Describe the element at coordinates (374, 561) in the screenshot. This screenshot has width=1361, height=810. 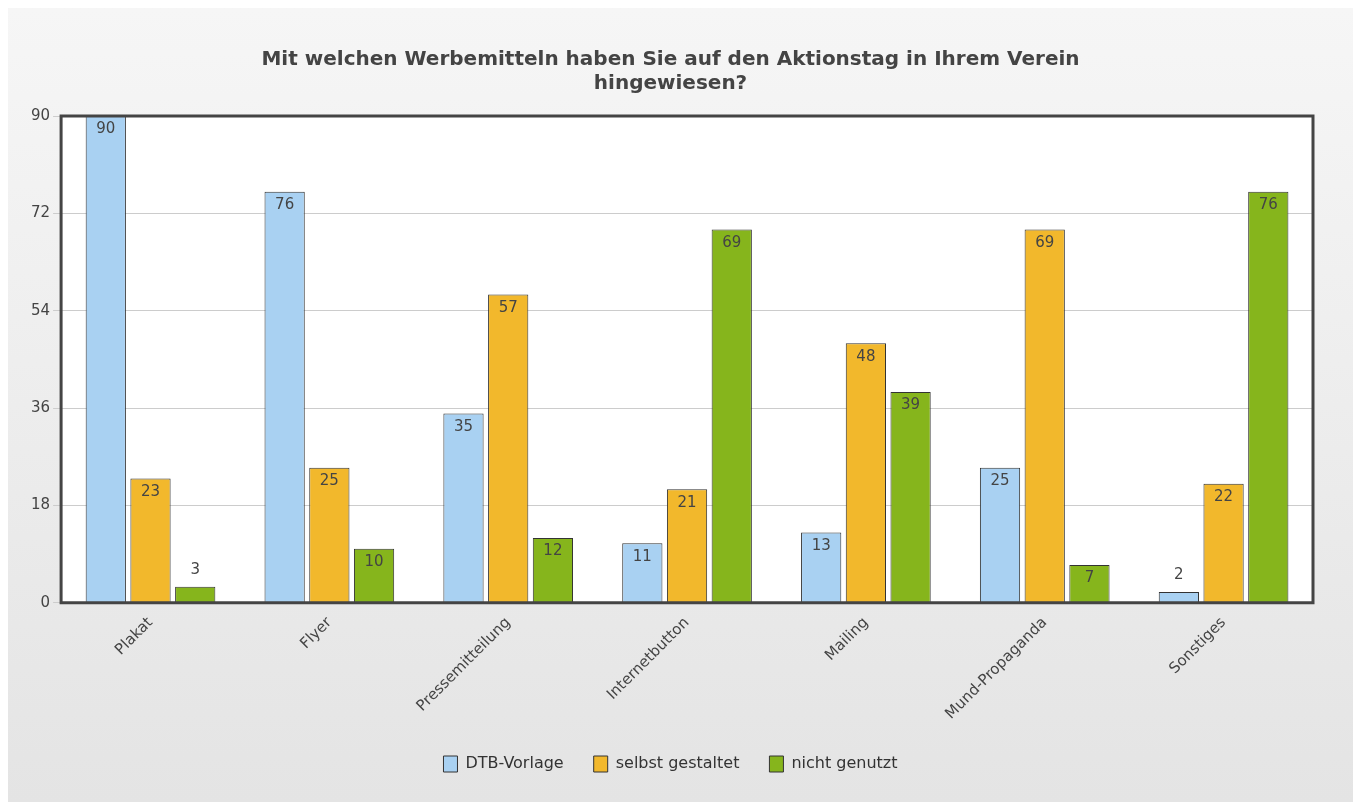
I see `data-label: 10` at that location.